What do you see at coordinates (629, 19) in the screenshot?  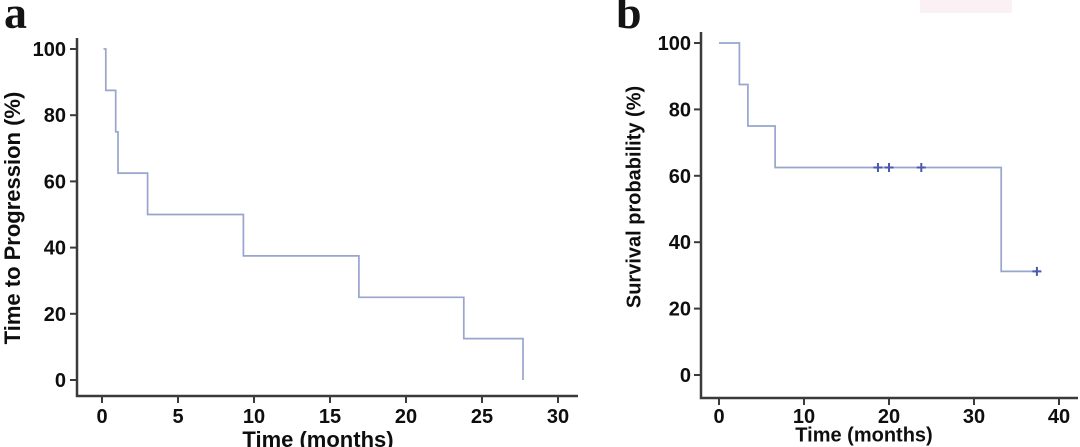 I see `panel-b-letter: b` at bounding box center [629, 19].